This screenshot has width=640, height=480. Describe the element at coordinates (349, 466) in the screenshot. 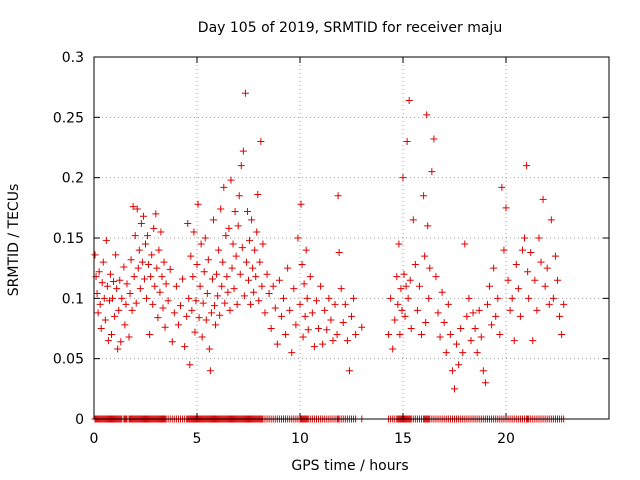

I see `x-axis-label: GPS time / hours` at that location.